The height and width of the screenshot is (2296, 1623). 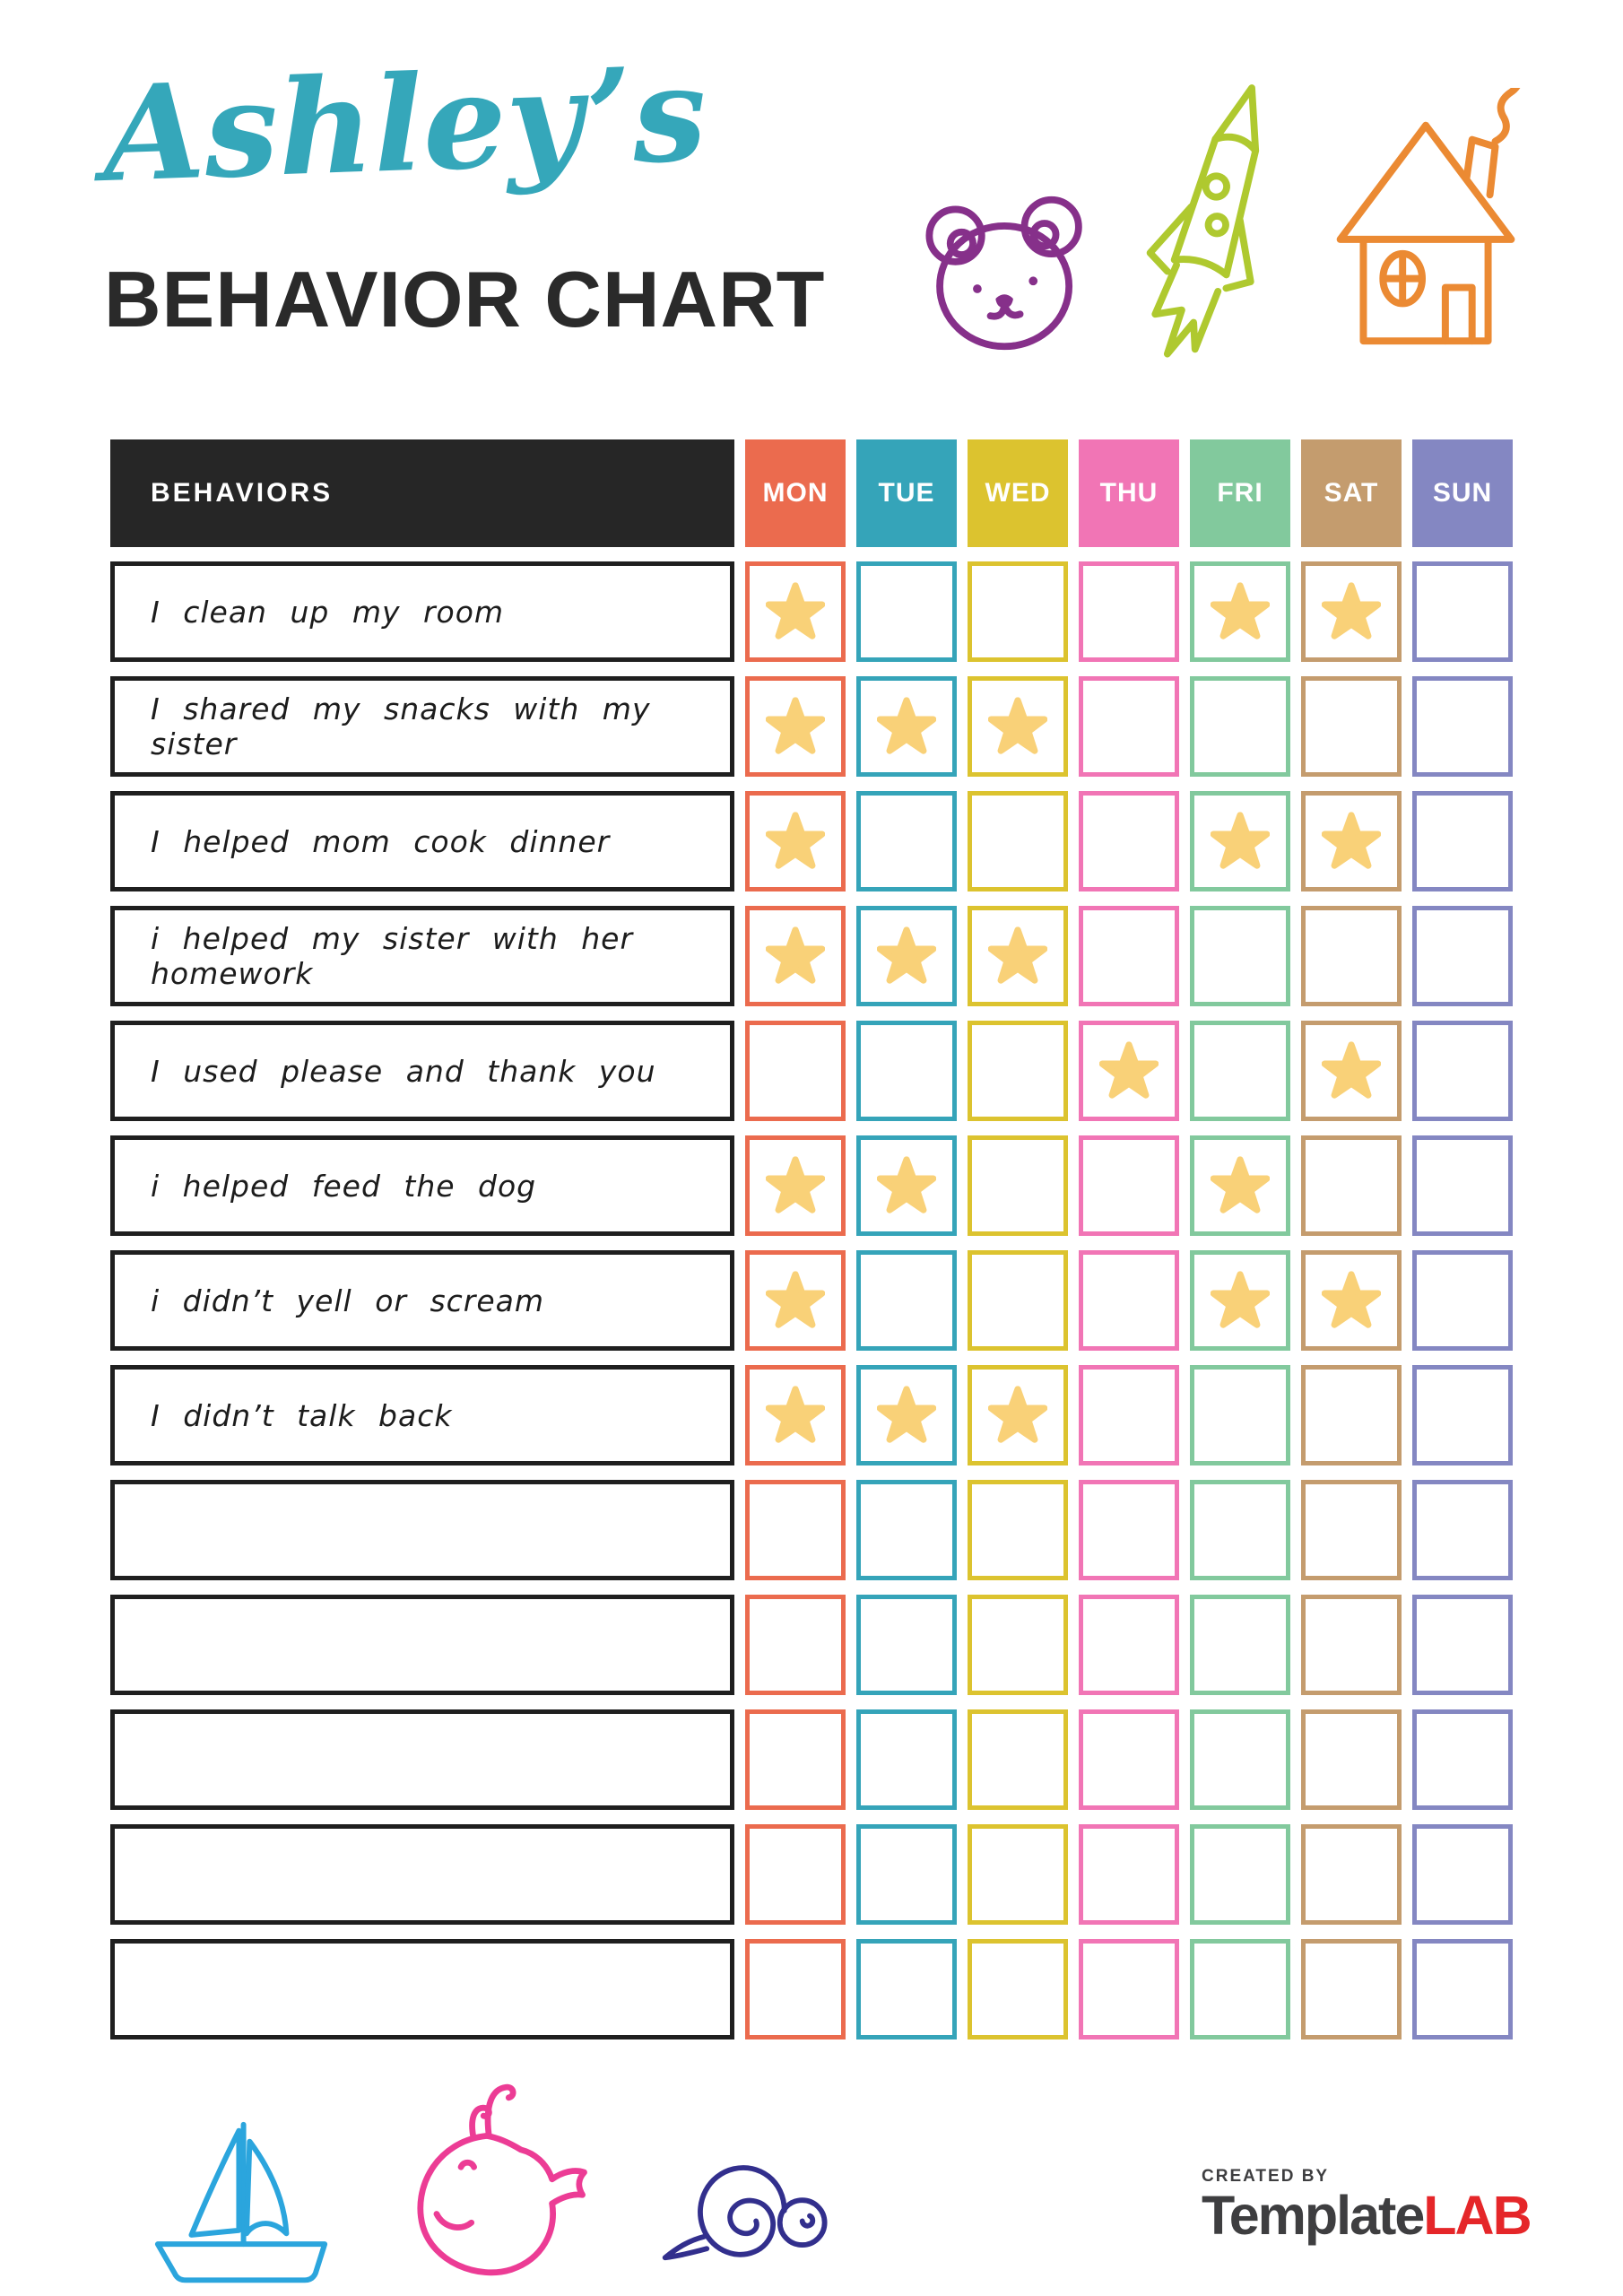 I want to click on cell-r13-wed, so click(x=1018, y=1989).